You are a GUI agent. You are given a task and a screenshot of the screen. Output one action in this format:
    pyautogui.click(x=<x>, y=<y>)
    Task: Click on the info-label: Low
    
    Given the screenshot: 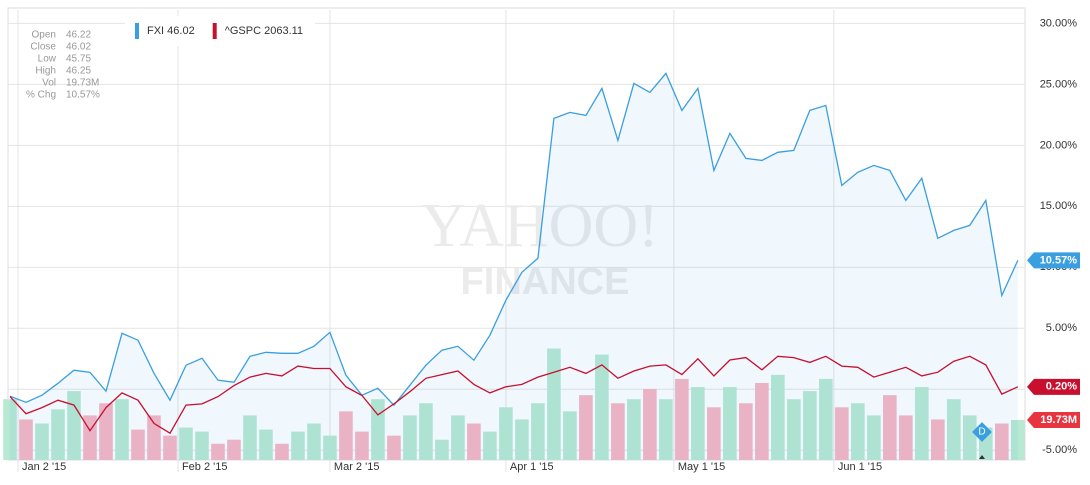 What is the action you would take?
    pyautogui.click(x=47, y=59)
    